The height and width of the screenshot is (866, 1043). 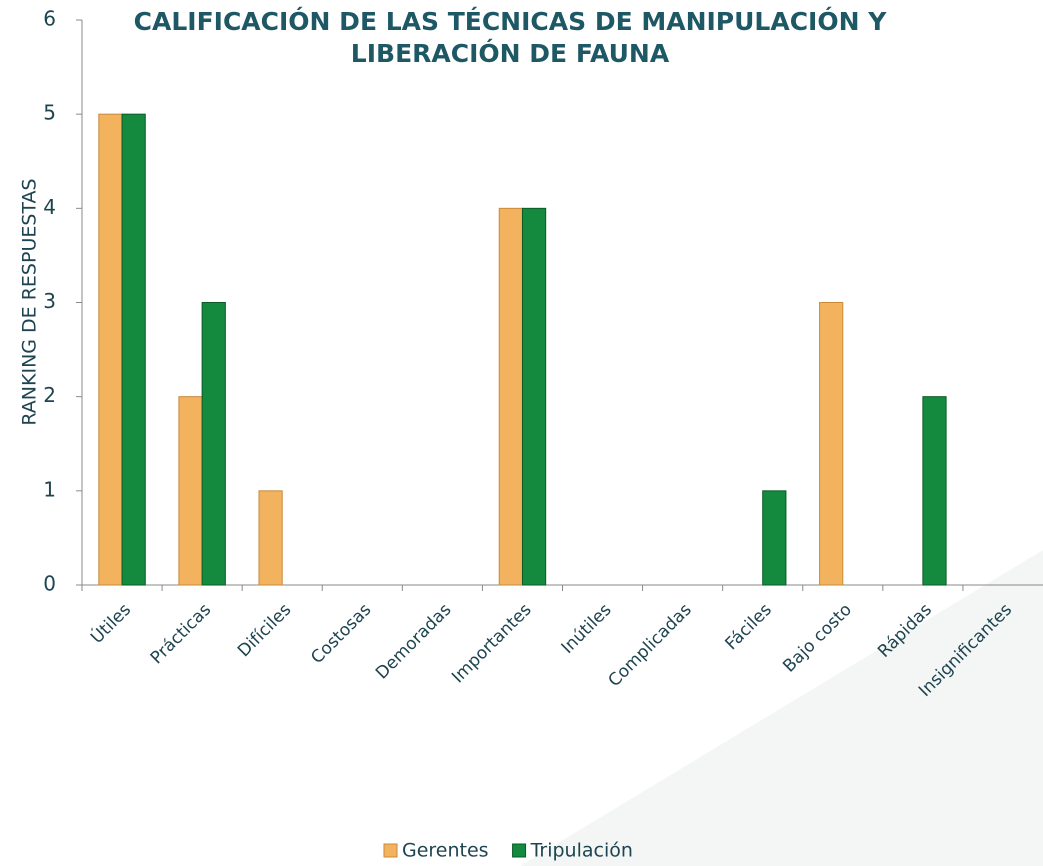 I want to click on y-tick-label: 6, so click(x=49, y=19).